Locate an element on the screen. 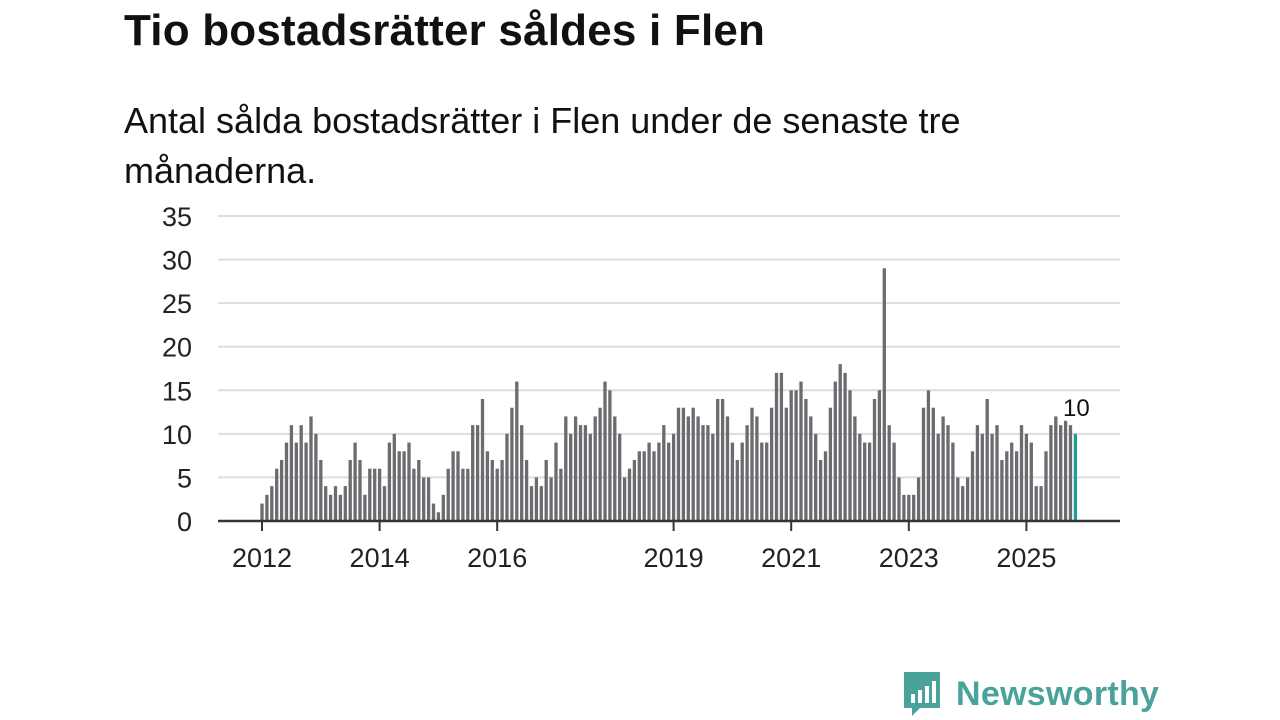 The height and width of the screenshot is (720, 1280). x-tick-label: 2019 is located at coordinates (674, 558).